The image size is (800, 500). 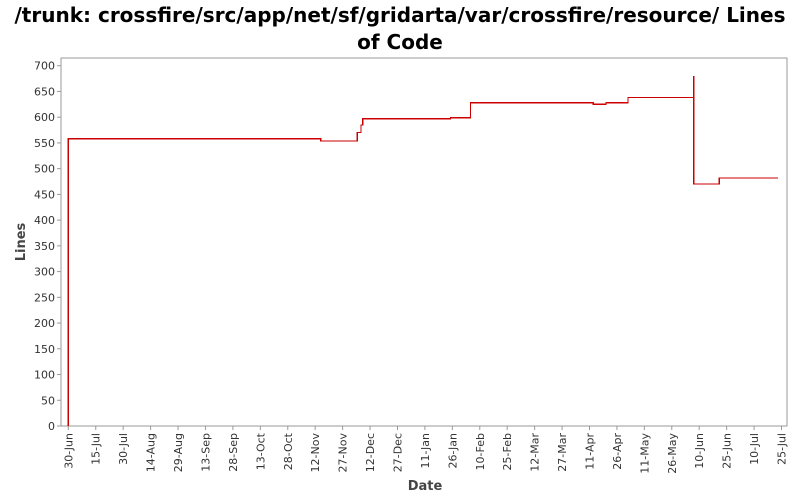 I want to click on y-tick-label: 350, so click(x=44, y=246).